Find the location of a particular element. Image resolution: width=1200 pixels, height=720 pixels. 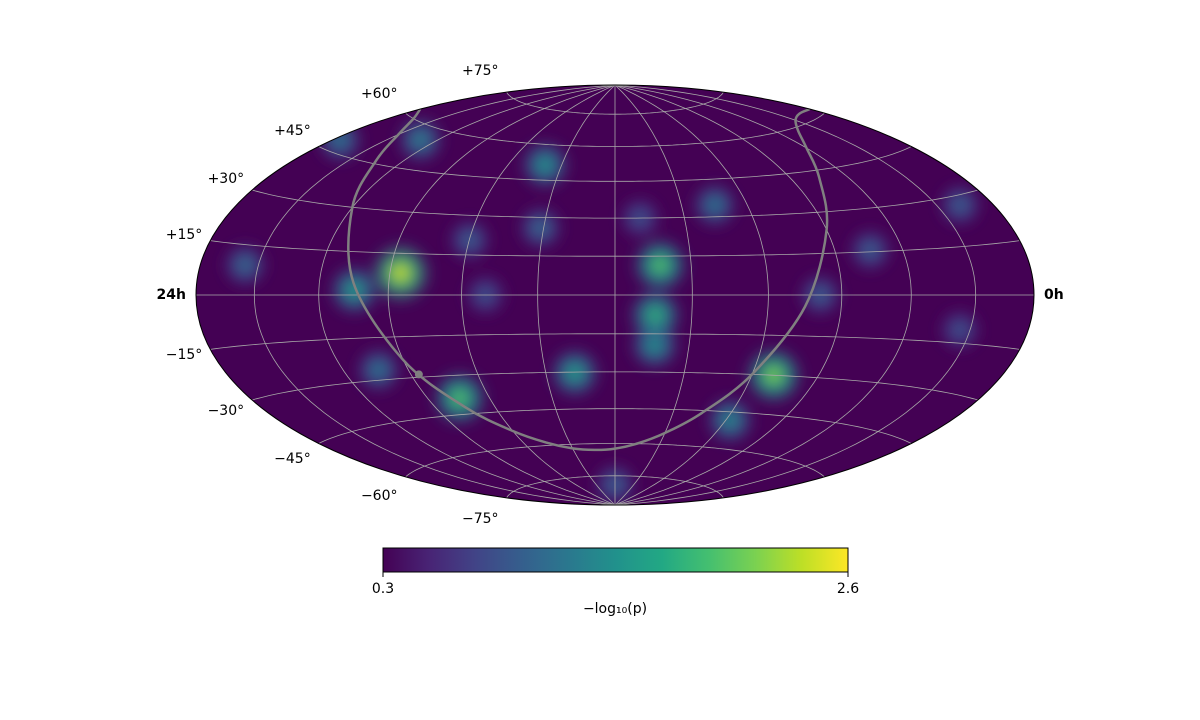

colorbar-tick-label: 0.3 is located at coordinates (383, 589).